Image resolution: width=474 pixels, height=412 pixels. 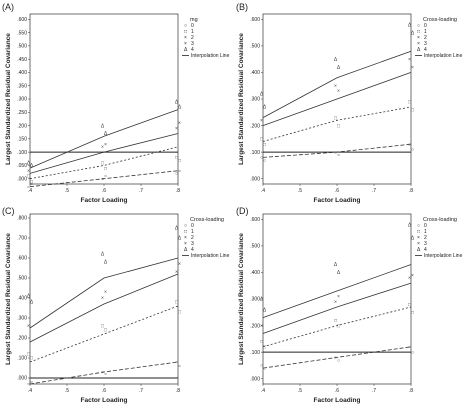 I want to click on legend-entry: 4, so click(x=192, y=250).